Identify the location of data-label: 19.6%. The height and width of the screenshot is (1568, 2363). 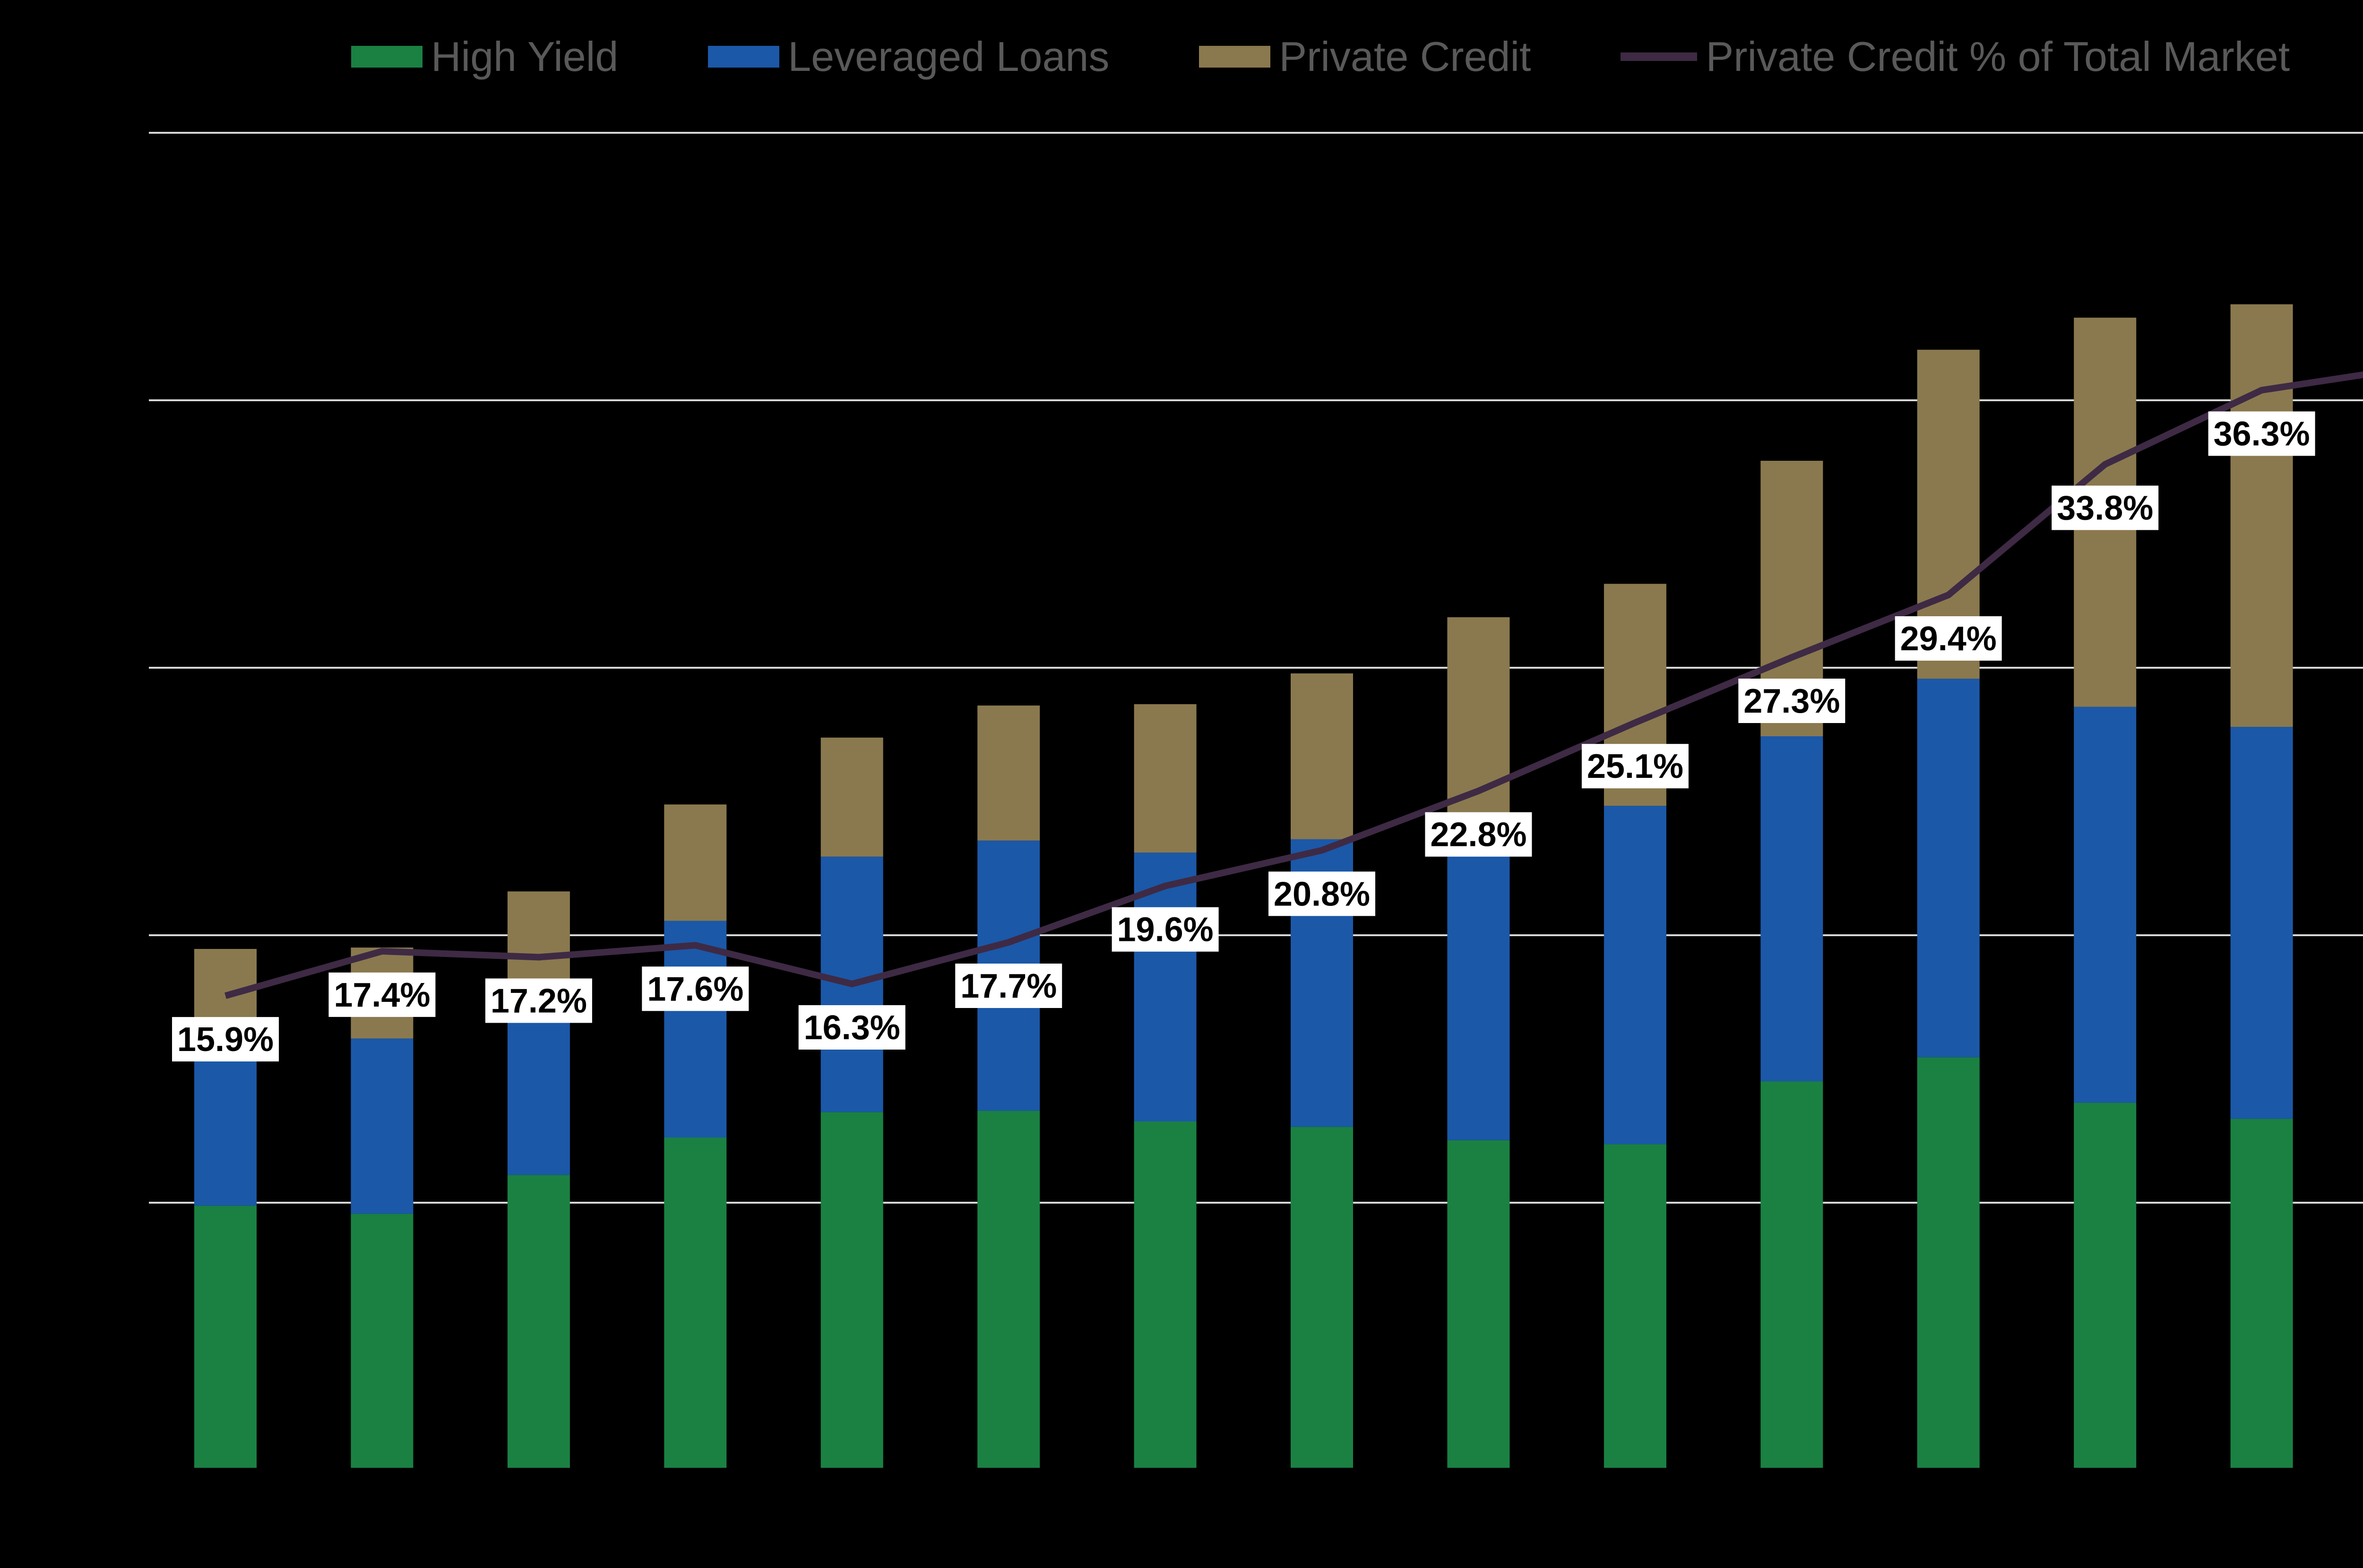
(1165, 930).